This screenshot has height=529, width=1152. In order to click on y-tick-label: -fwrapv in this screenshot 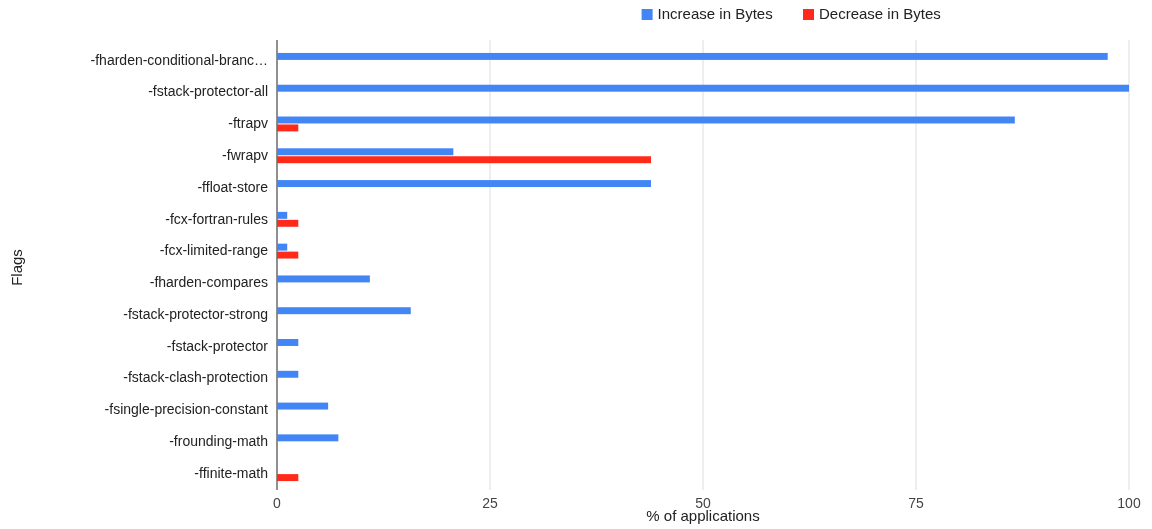, I will do `click(245, 154)`.